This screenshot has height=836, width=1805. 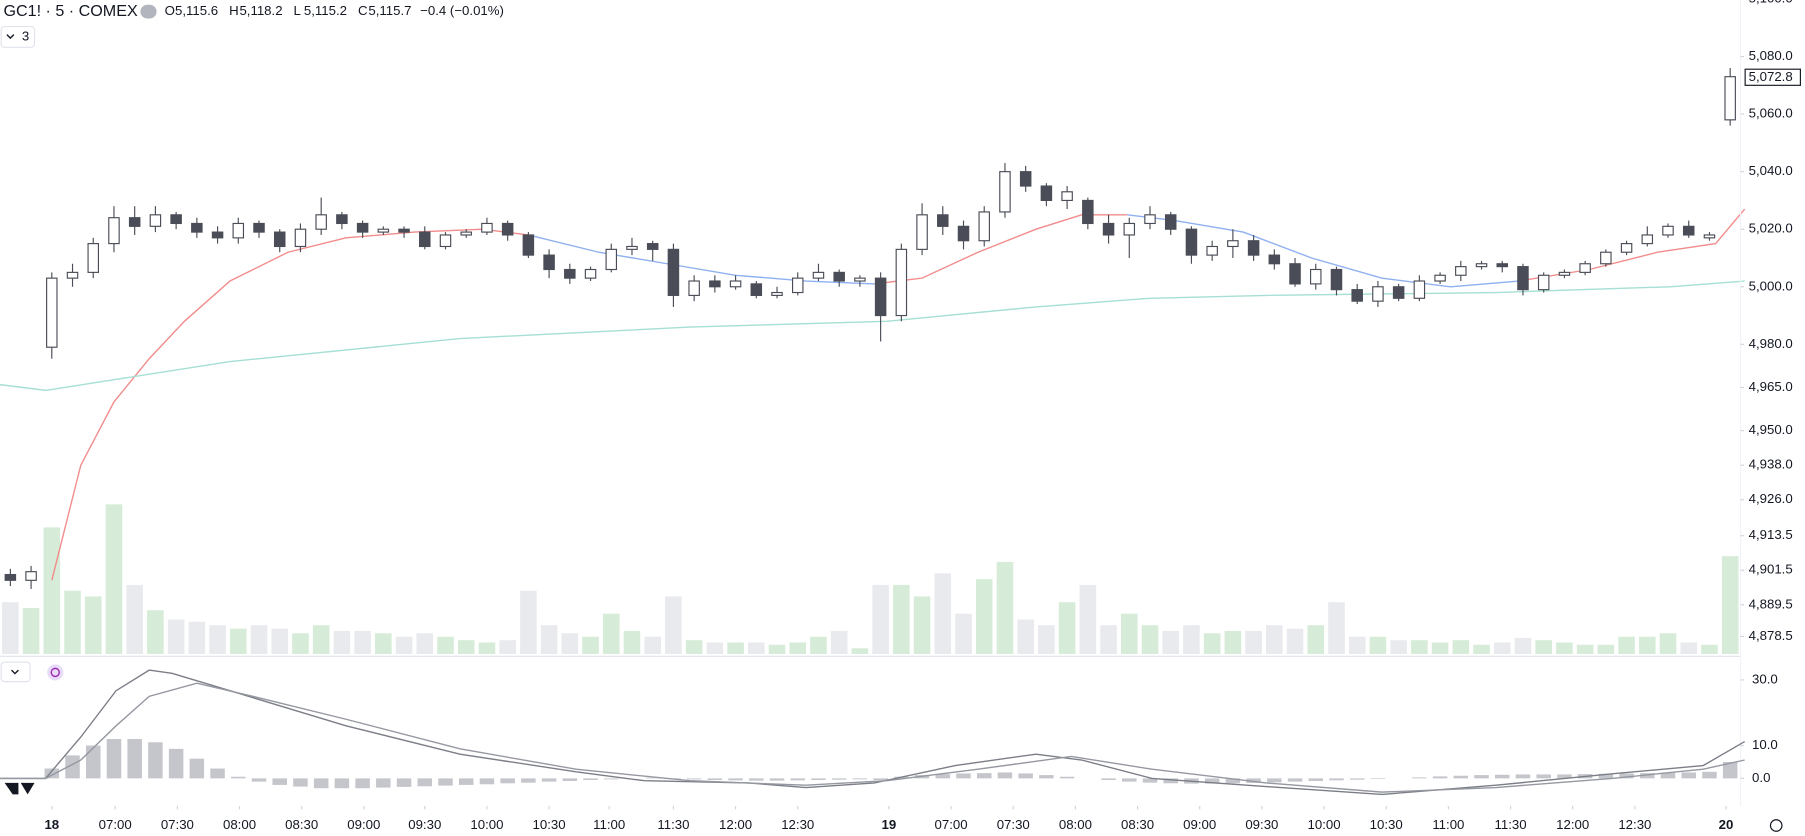 I want to click on x-tick-label: 11:00, so click(x=1448, y=824).